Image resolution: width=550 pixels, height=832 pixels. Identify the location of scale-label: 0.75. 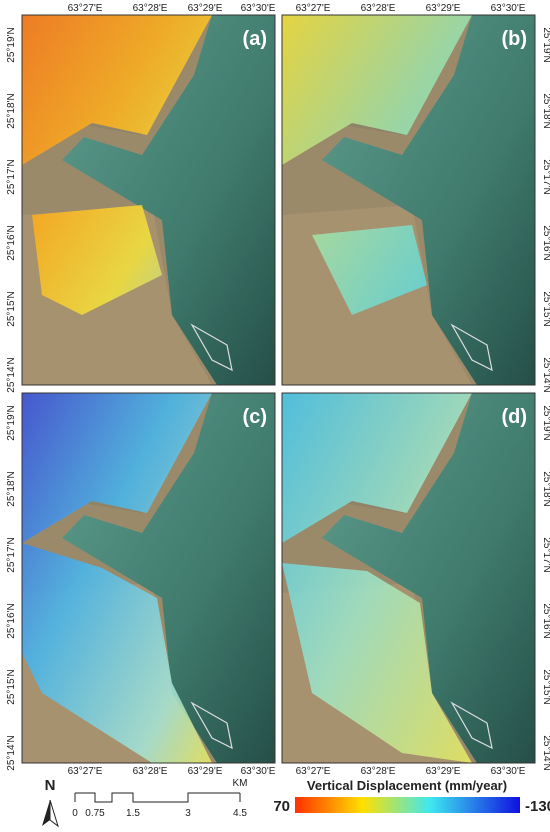
(95, 813).